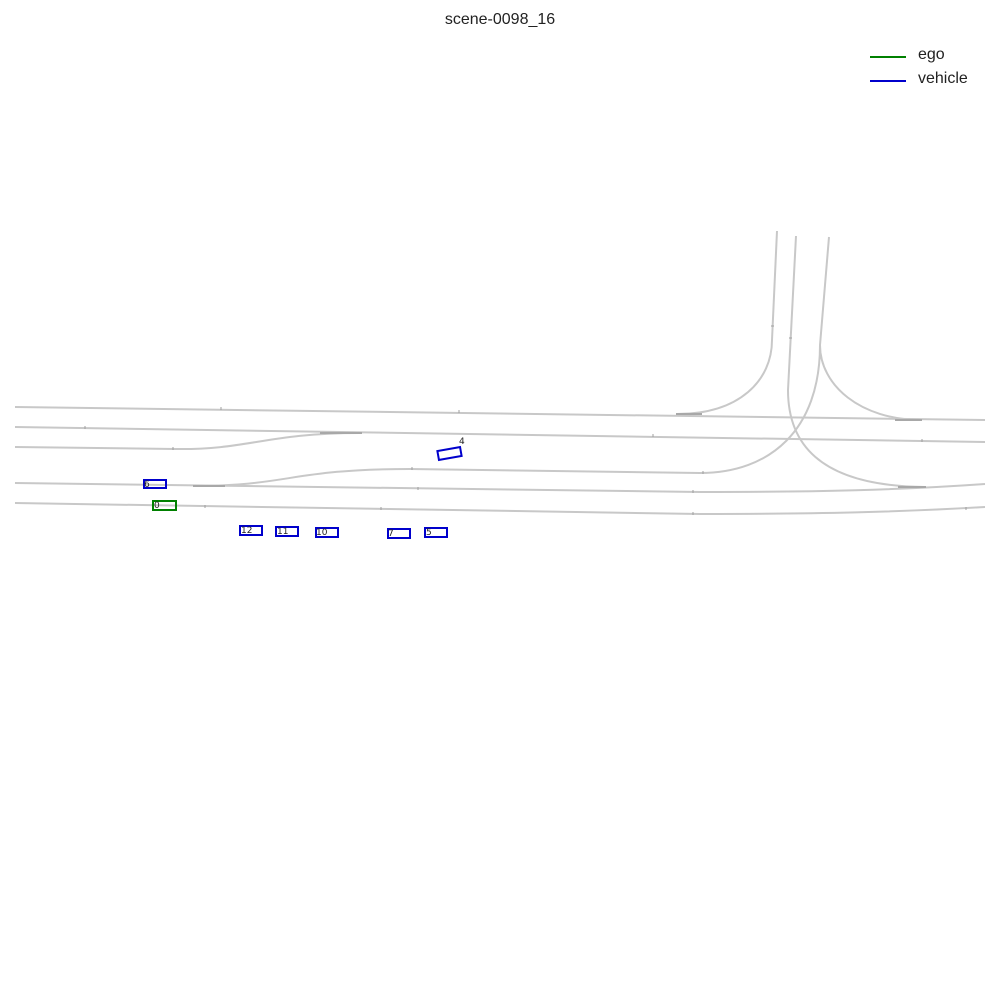  I want to click on vehicle-id-label: 11, so click(282, 532).